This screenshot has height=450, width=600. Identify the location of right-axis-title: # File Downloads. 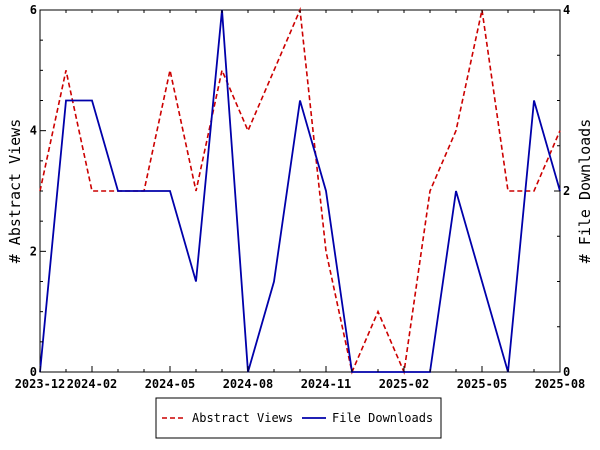
(585, 191).